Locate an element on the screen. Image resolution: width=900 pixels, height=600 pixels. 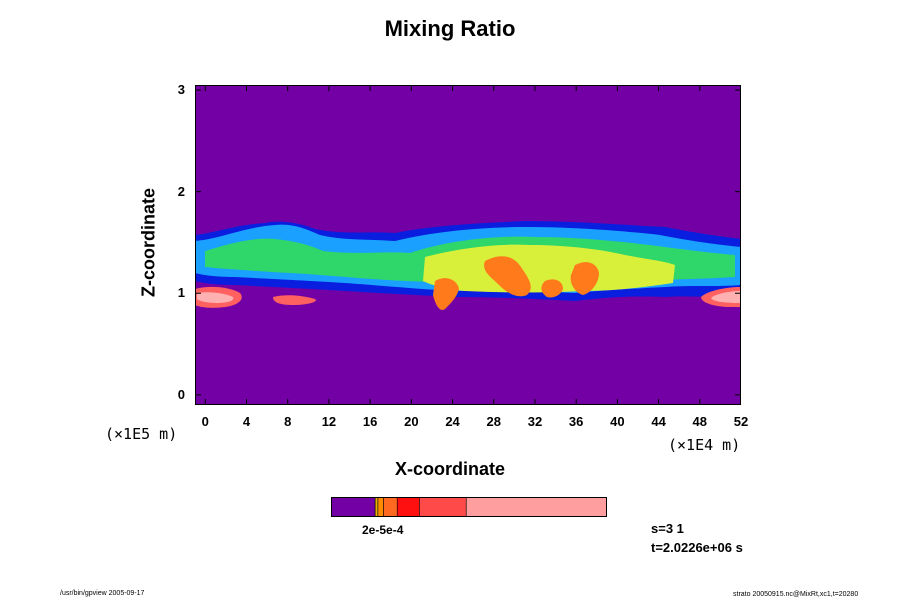
time-value-text: t=2.0226e+06 s is located at coordinates (697, 547).